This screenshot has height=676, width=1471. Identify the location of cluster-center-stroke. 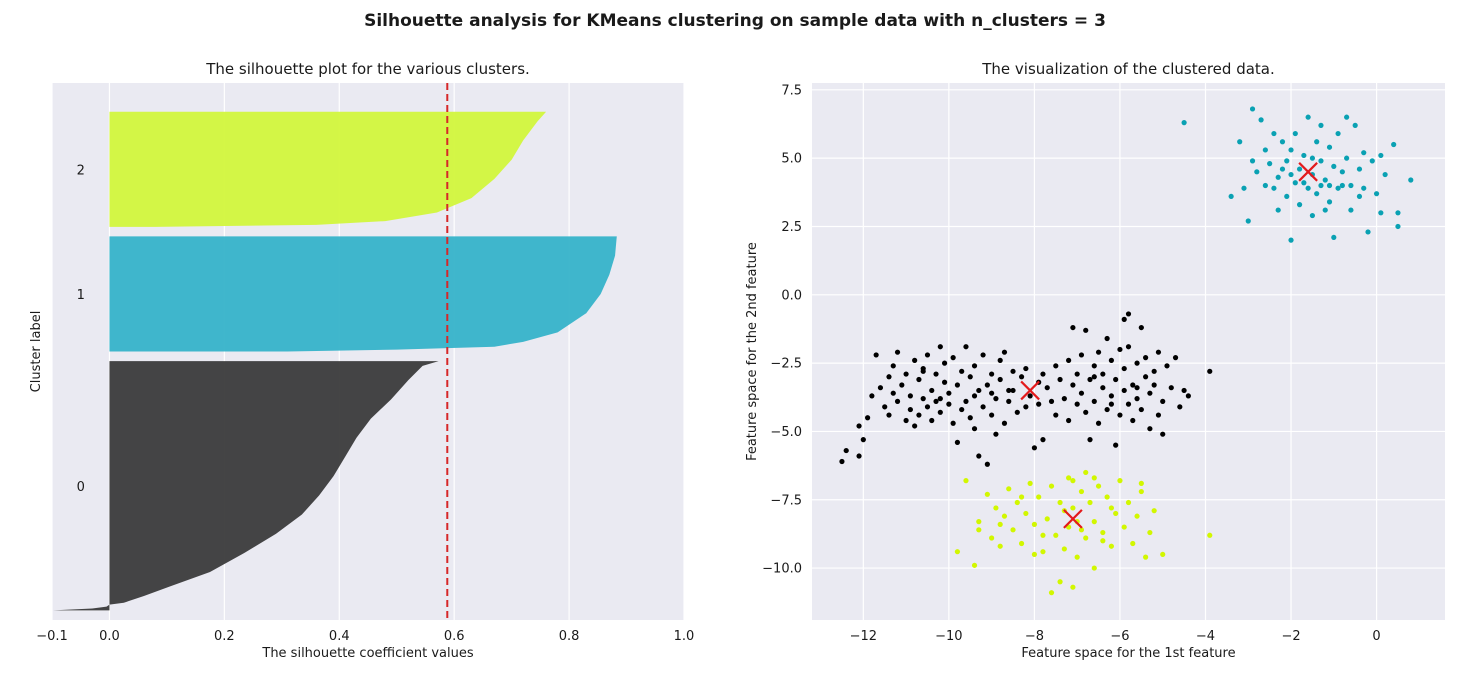
(1030, 390).